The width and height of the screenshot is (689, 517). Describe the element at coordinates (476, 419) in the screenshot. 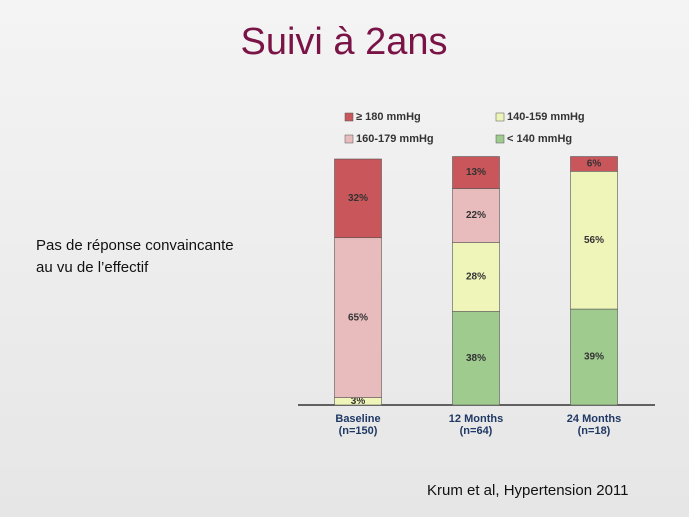

I see `x-tick-label: 12 Months` at that location.